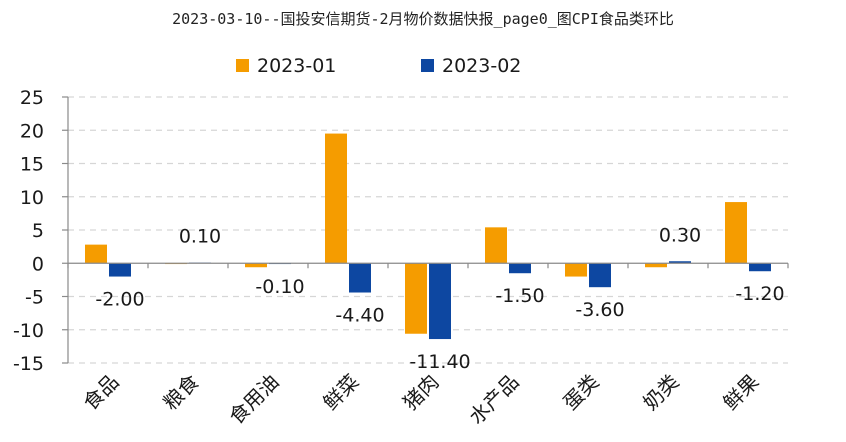  I want to click on category-label: 食用油, so click(253, 399).